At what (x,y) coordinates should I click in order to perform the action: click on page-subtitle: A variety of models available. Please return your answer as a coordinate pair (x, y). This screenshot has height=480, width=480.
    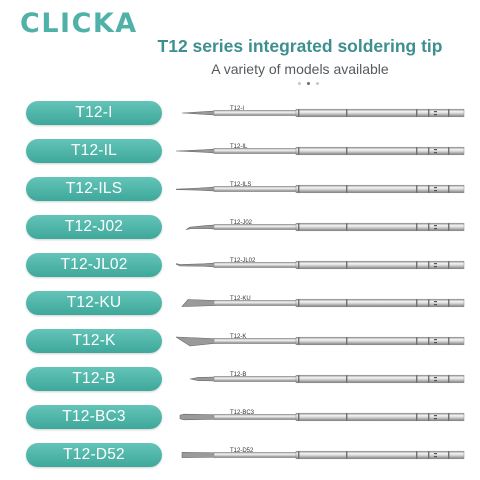
    Looking at the image, I should click on (300, 69).